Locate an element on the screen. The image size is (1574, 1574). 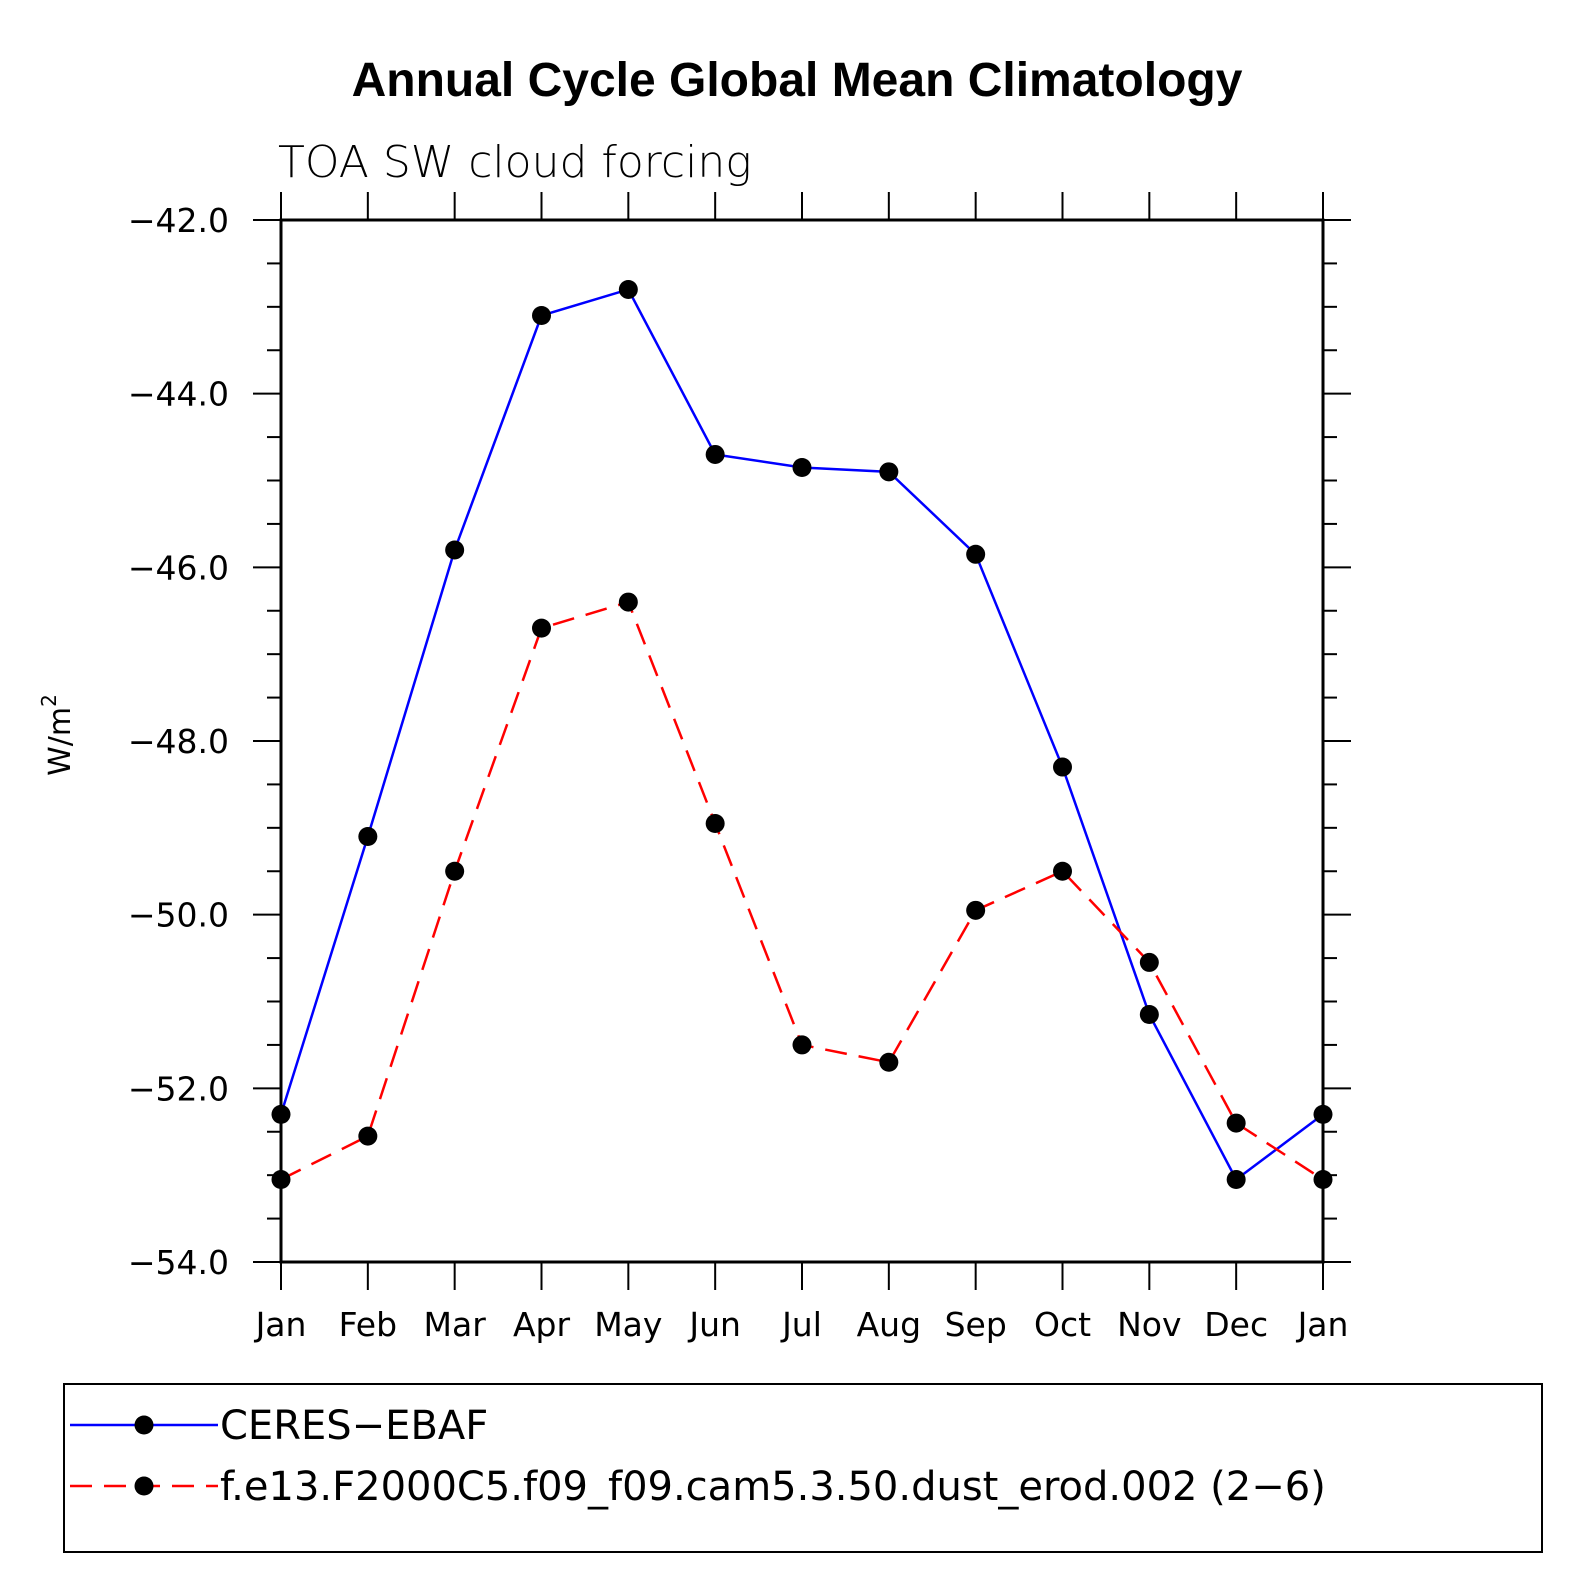
x-tick-label: Mar is located at coordinates (455, 1324).